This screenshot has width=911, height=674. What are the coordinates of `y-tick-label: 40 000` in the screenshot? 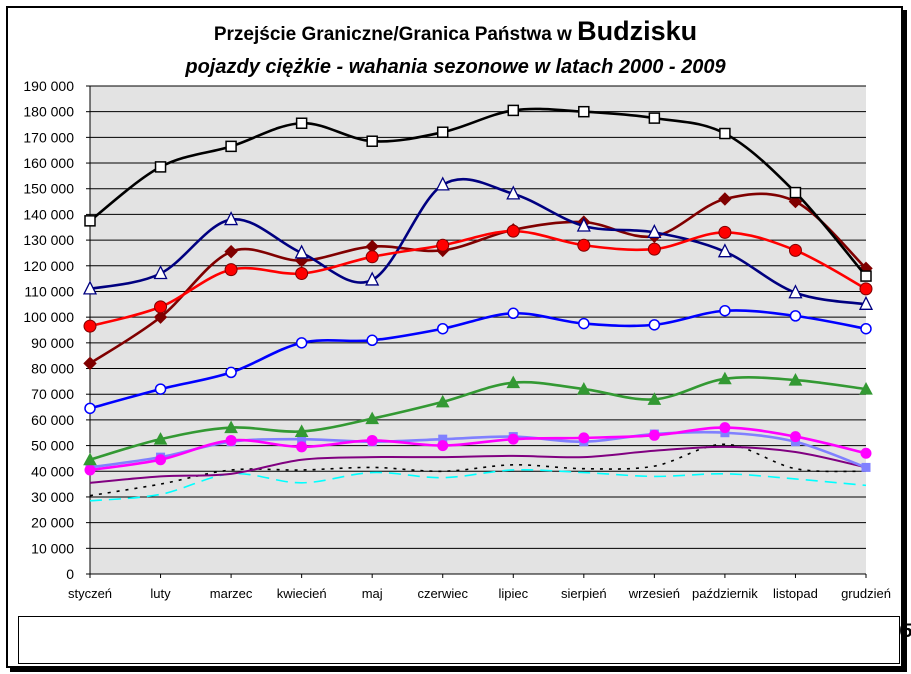 It's located at (52, 471).